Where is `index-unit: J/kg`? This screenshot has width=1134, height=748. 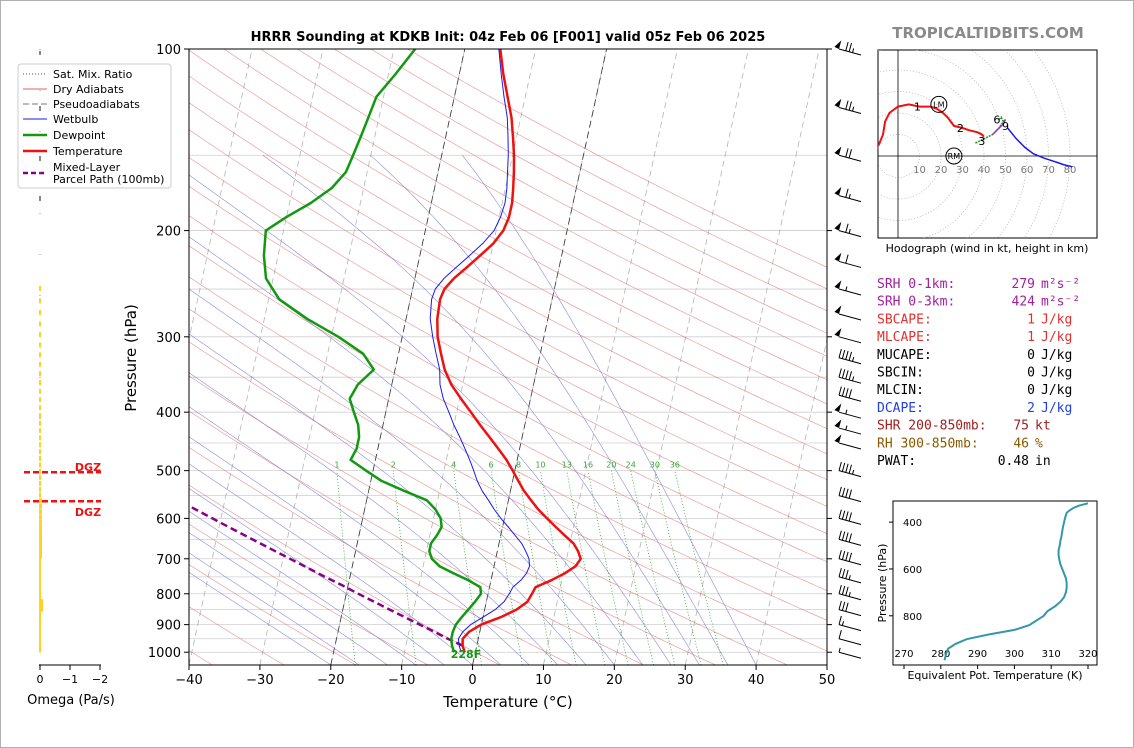
index-unit: J/kg is located at coordinates (1056, 355).